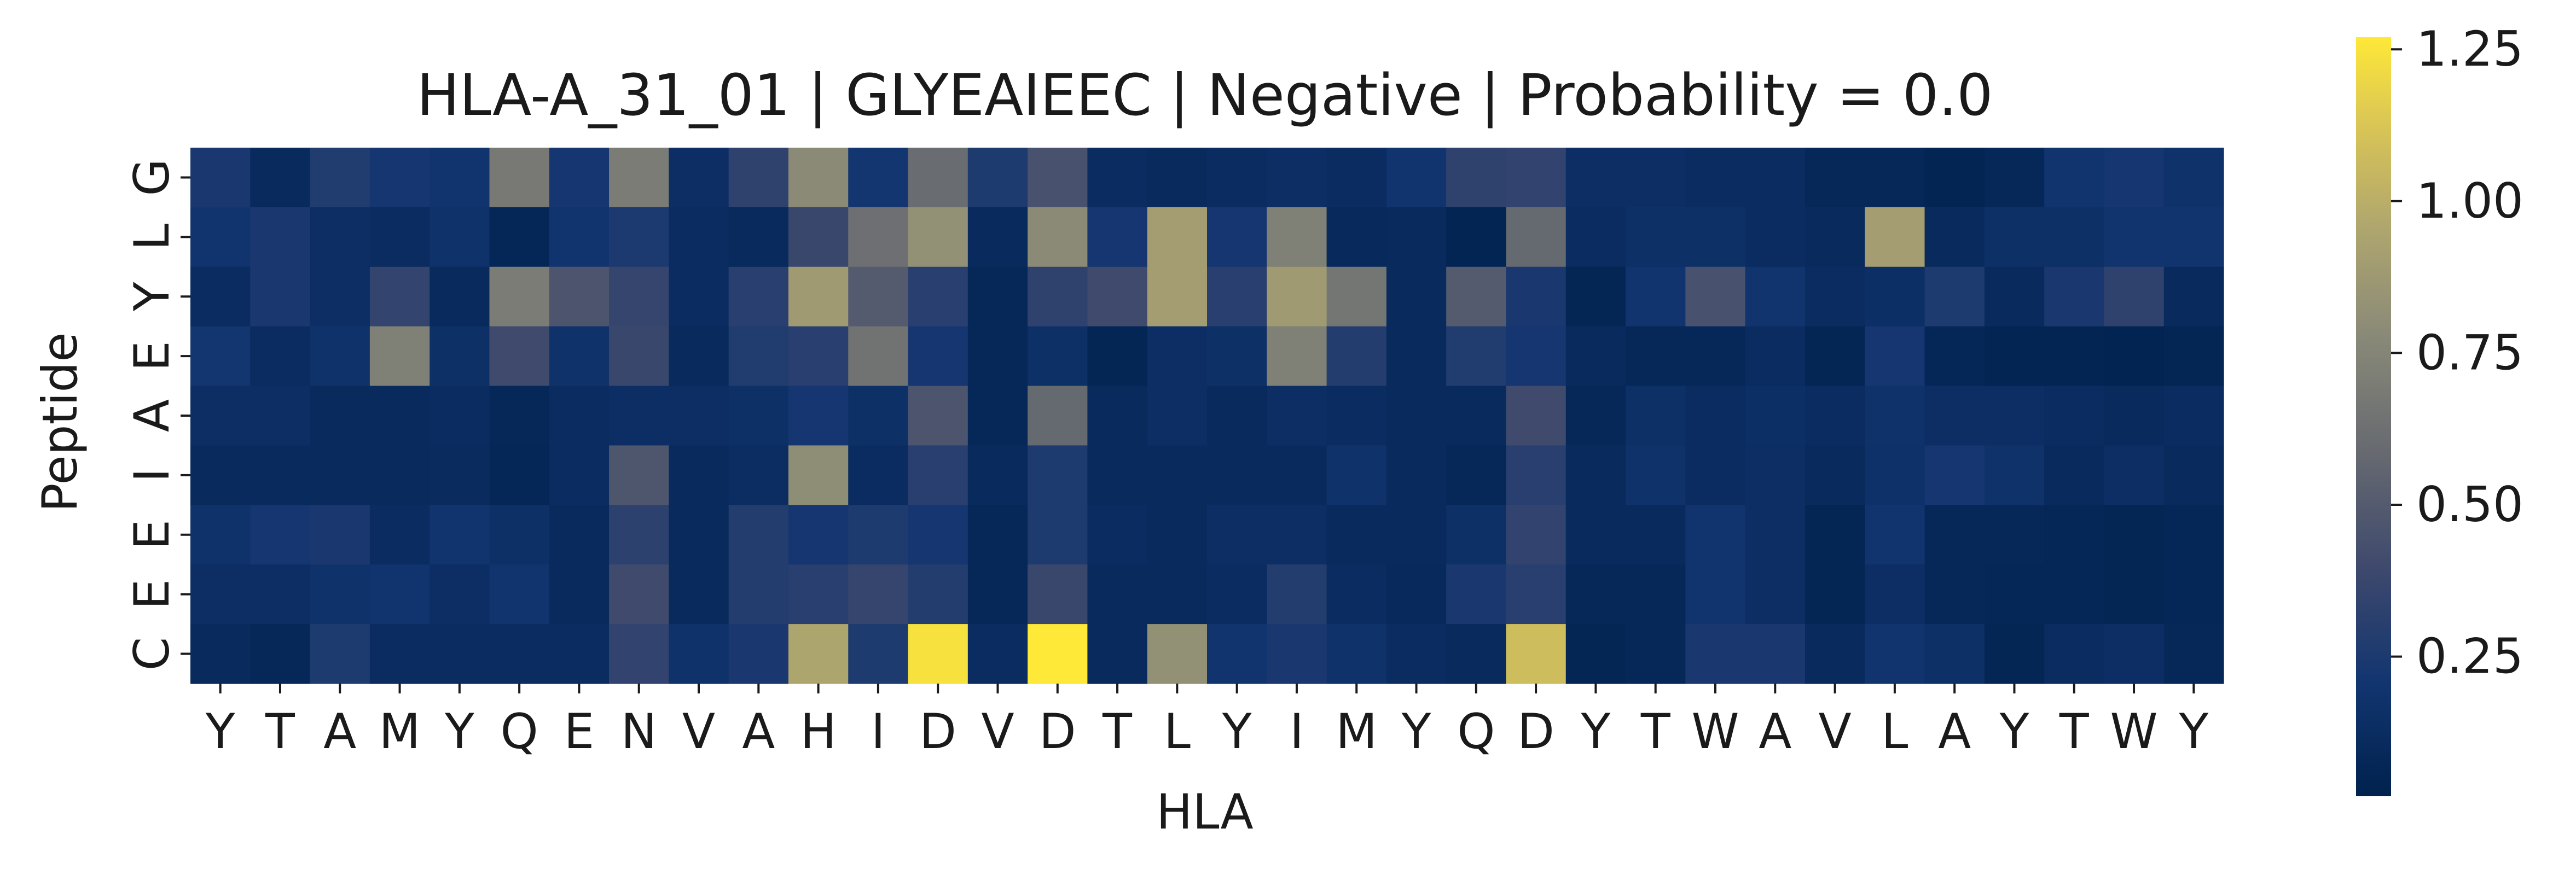 The height and width of the screenshot is (875, 2576). Describe the element at coordinates (152, 177) in the screenshot. I see `y-tick-label: G` at that location.